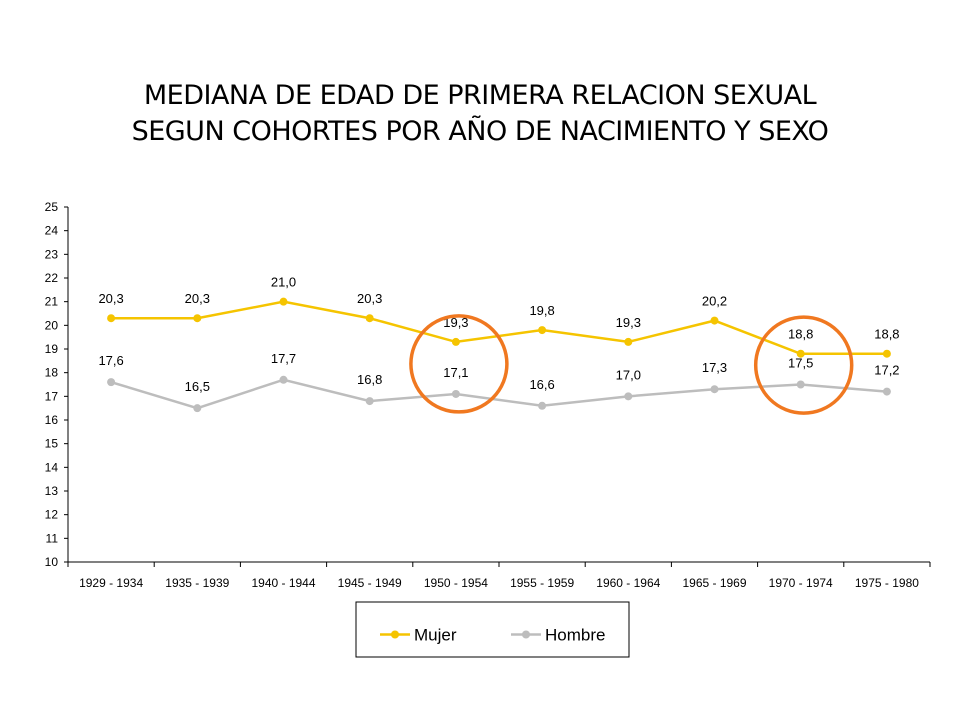 The width and height of the screenshot is (960, 720). Describe the element at coordinates (575, 635) in the screenshot. I see `legend-label-hombre: Hombre` at that location.